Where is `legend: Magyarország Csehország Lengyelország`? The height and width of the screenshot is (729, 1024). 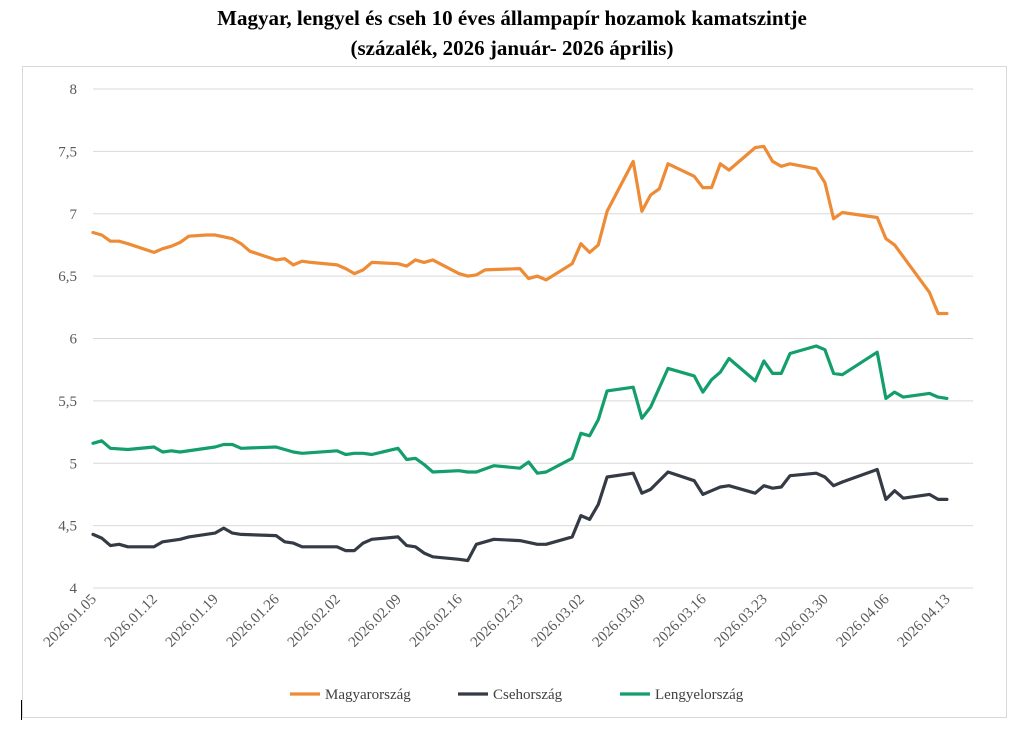
legend: Magyarország Csehország Lengyelország is located at coordinates (517, 695).